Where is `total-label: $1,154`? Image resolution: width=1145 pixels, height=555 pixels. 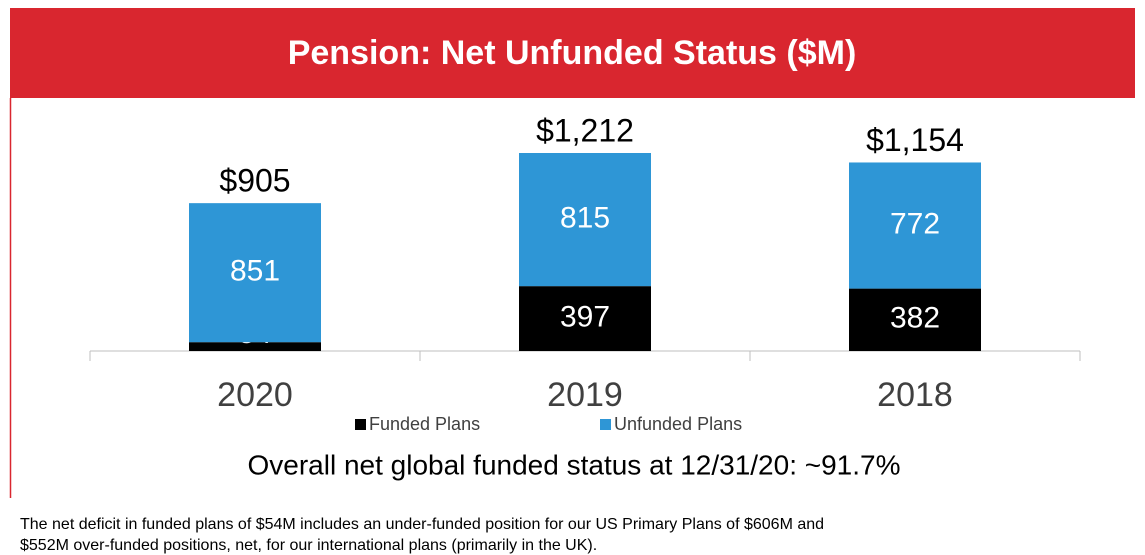
total-label: $1,154 is located at coordinates (915, 140).